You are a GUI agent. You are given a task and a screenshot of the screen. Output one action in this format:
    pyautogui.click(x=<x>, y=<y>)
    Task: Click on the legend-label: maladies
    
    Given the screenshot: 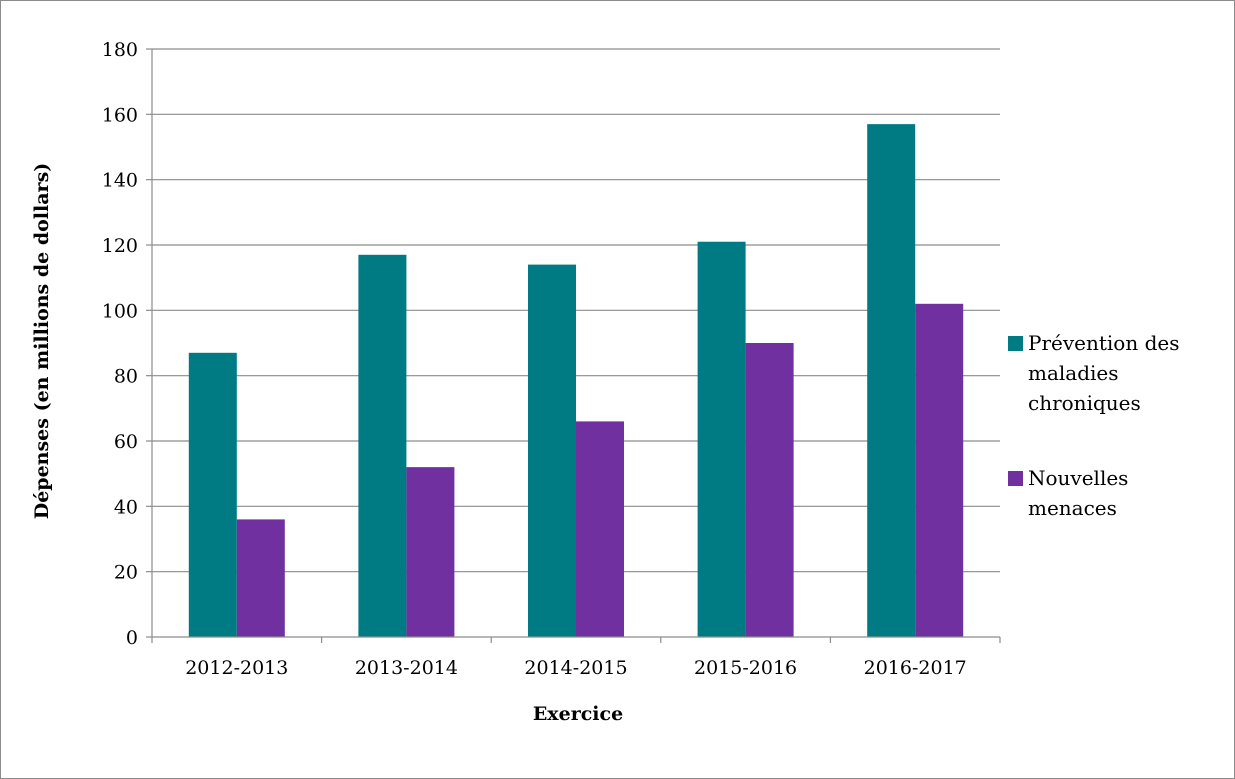 What is the action you would take?
    pyautogui.click(x=1073, y=373)
    